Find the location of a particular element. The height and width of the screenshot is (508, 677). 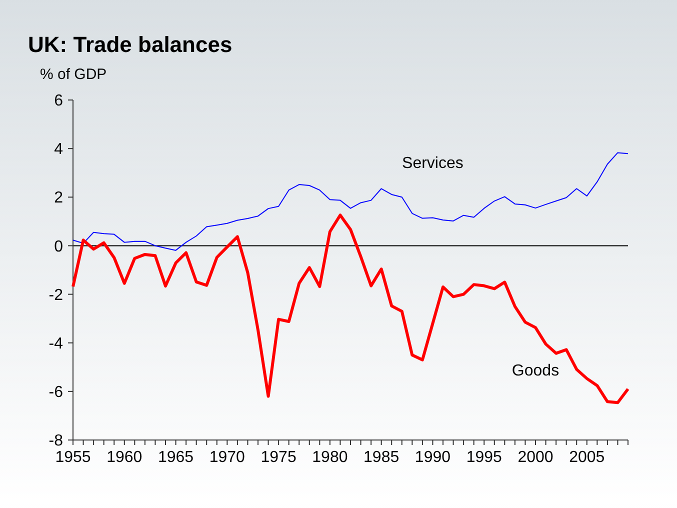

x-tick-label: 1965 is located at coordinates (176, 457).